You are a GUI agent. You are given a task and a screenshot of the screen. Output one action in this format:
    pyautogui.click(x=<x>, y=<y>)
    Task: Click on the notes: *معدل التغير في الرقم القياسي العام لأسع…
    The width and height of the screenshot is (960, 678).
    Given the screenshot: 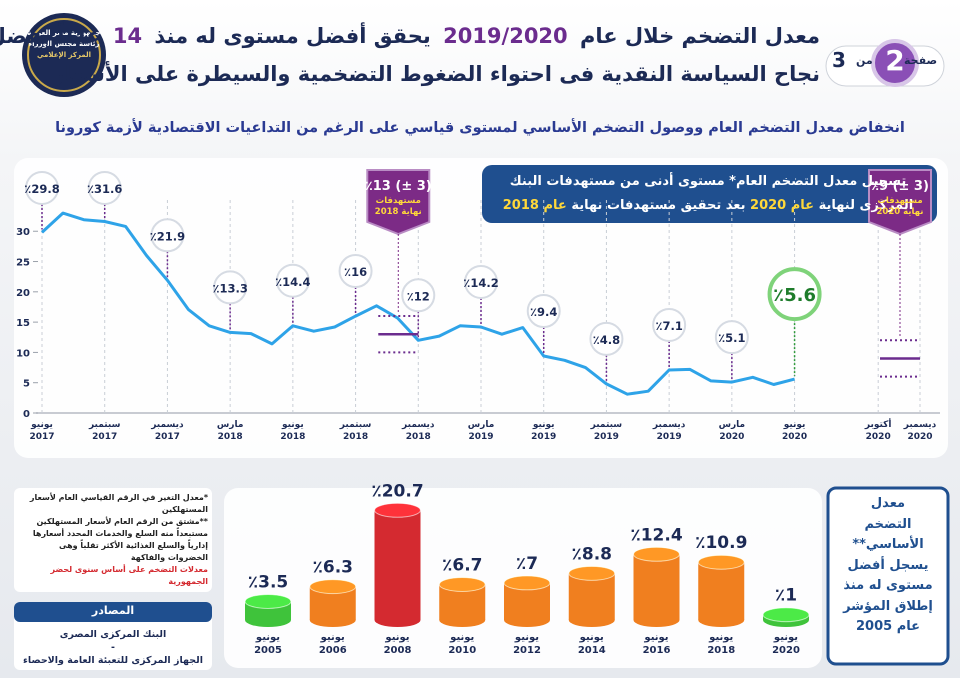 What is the action you would take?
    pyautogui.click(x=114, y=540)
    